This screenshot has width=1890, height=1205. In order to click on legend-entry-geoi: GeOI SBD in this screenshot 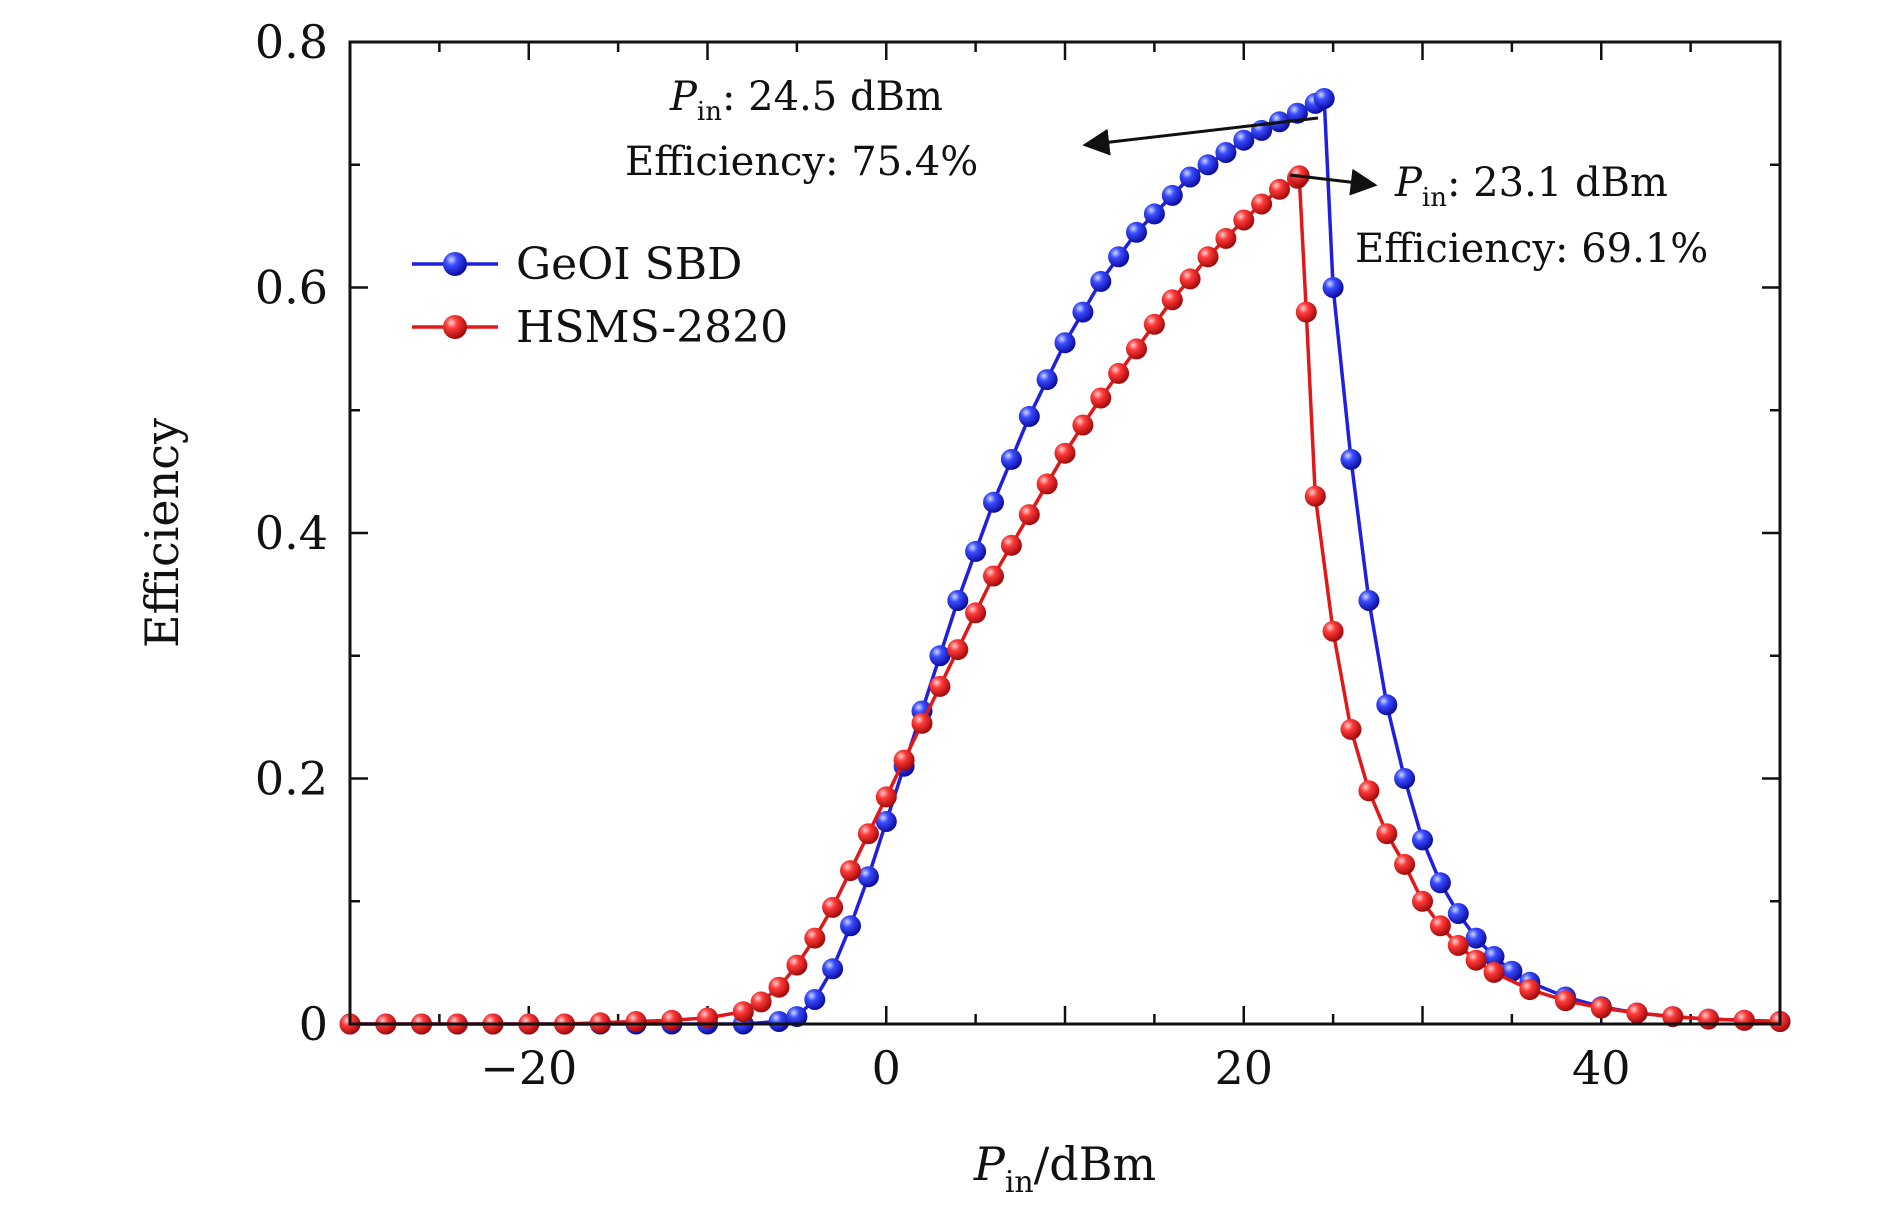, I will do `click(577, 264)`.